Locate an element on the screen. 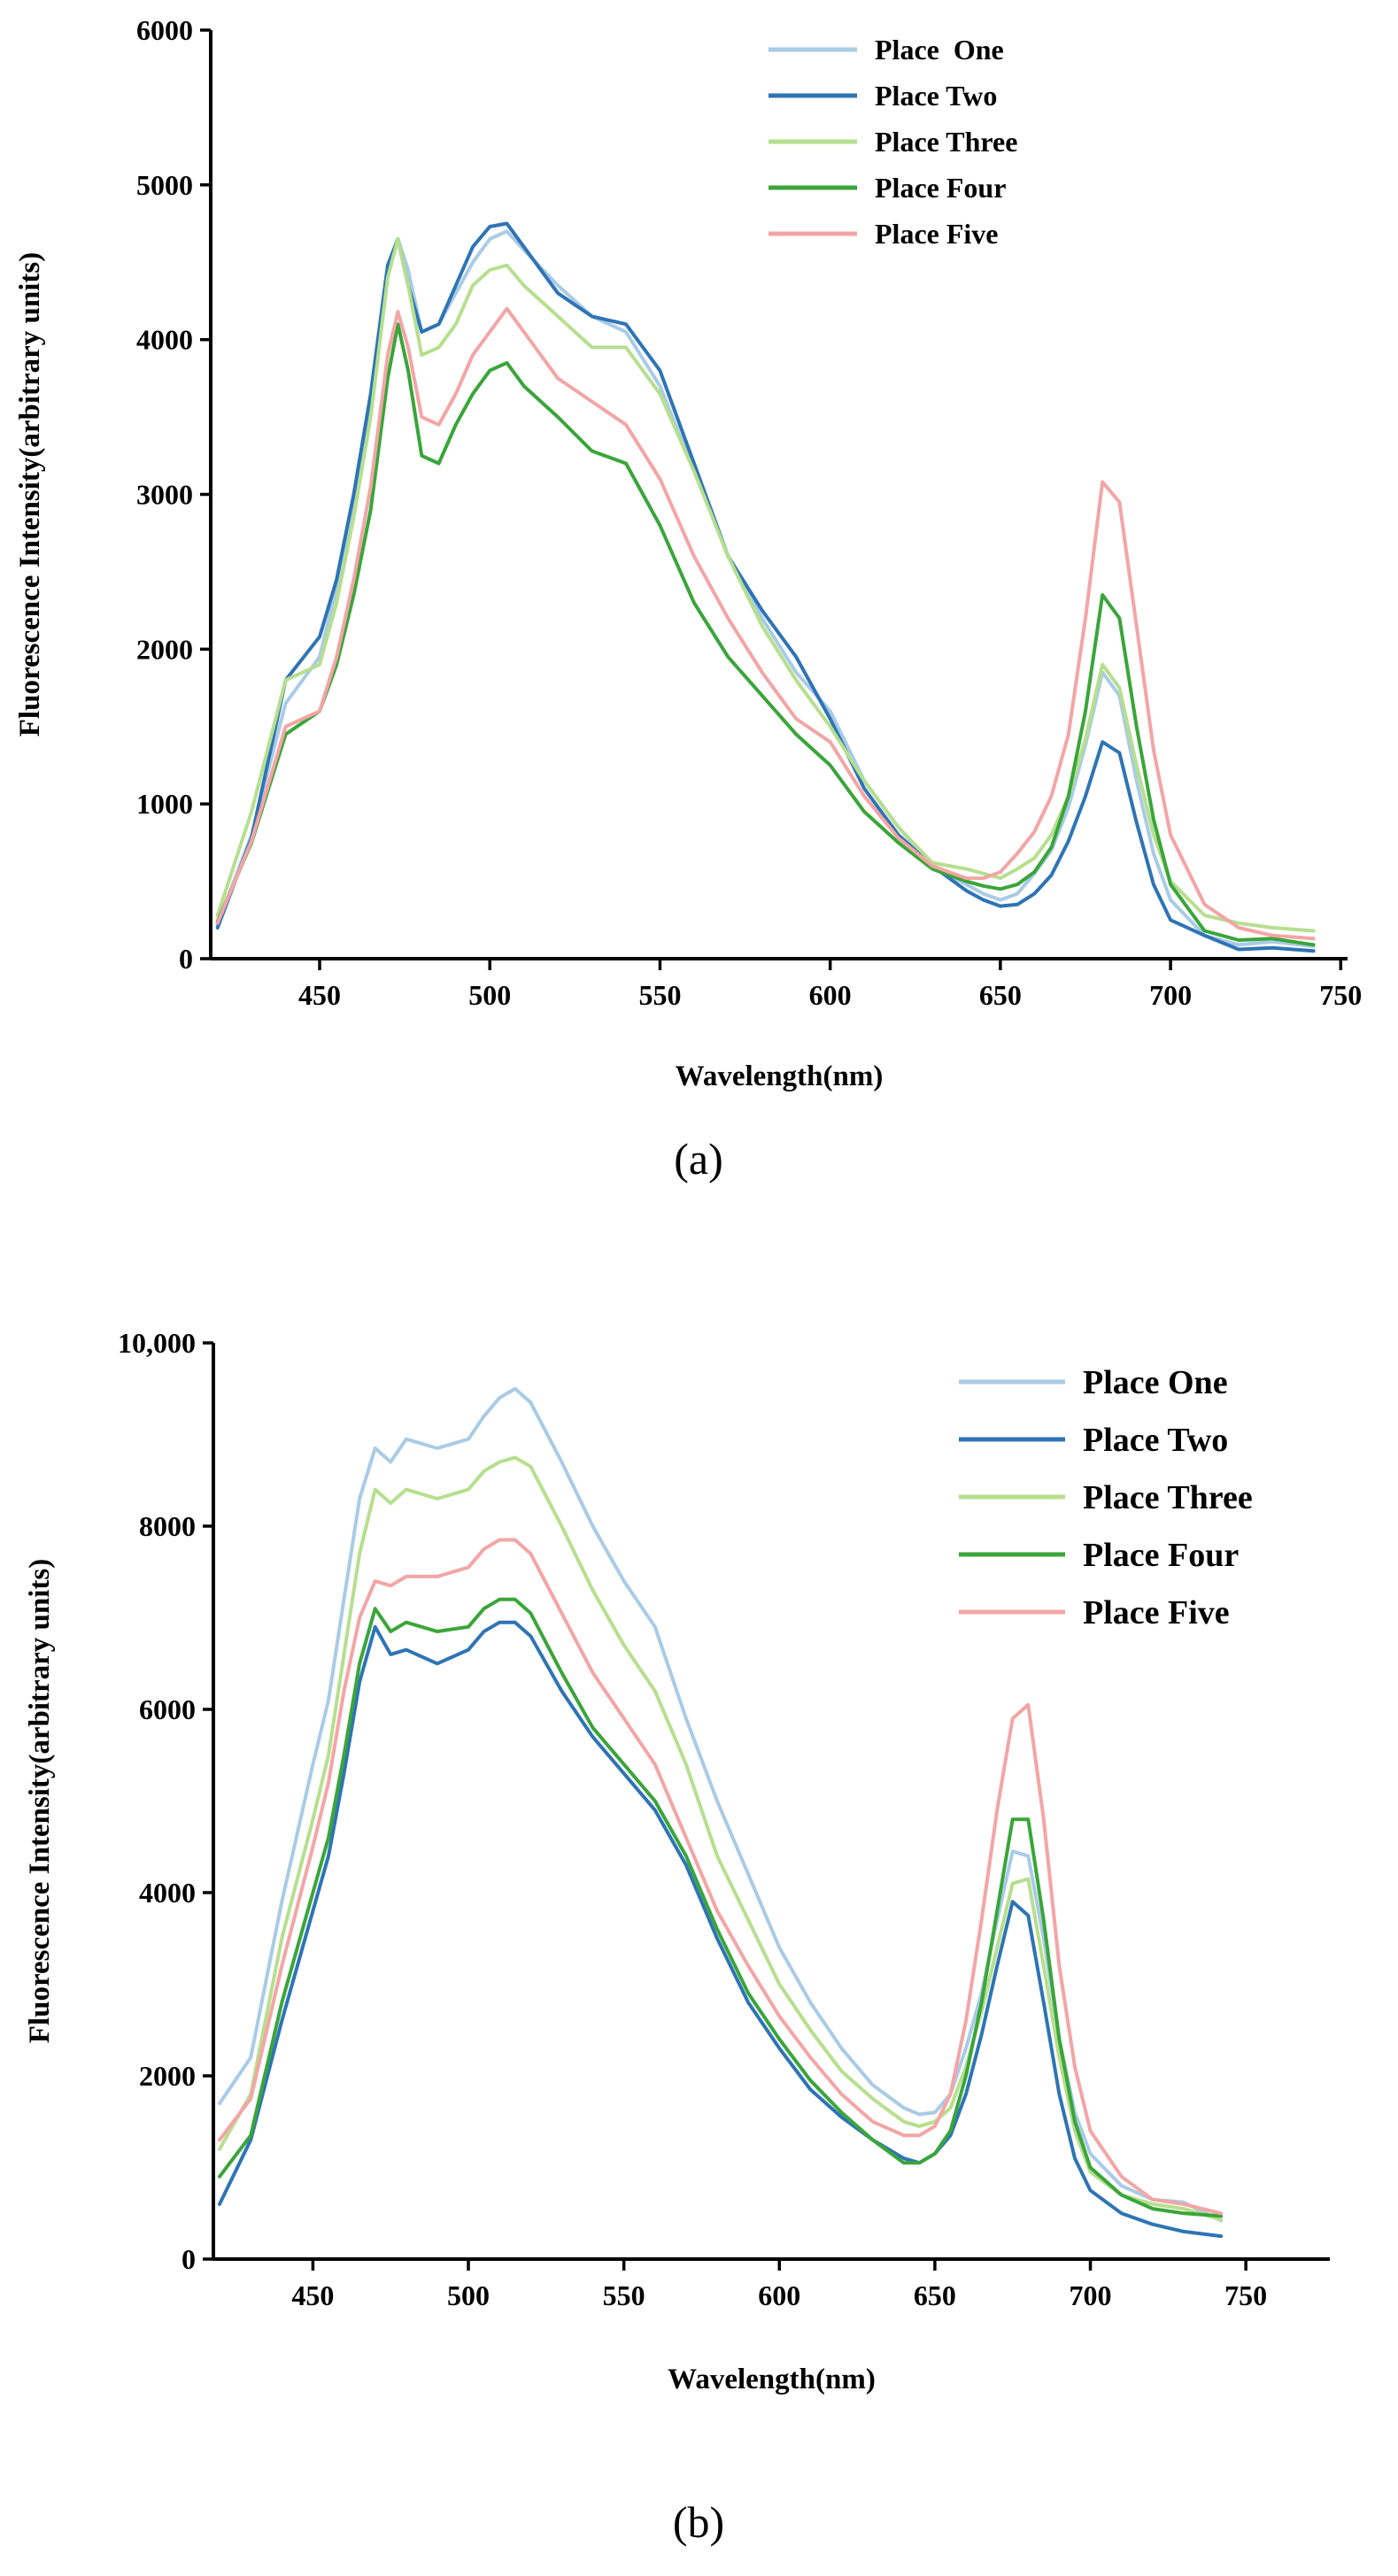 This screenshot has width=1398, height=2576. x-tick-label-a-2: 550 is located at coordinates (659, 995).